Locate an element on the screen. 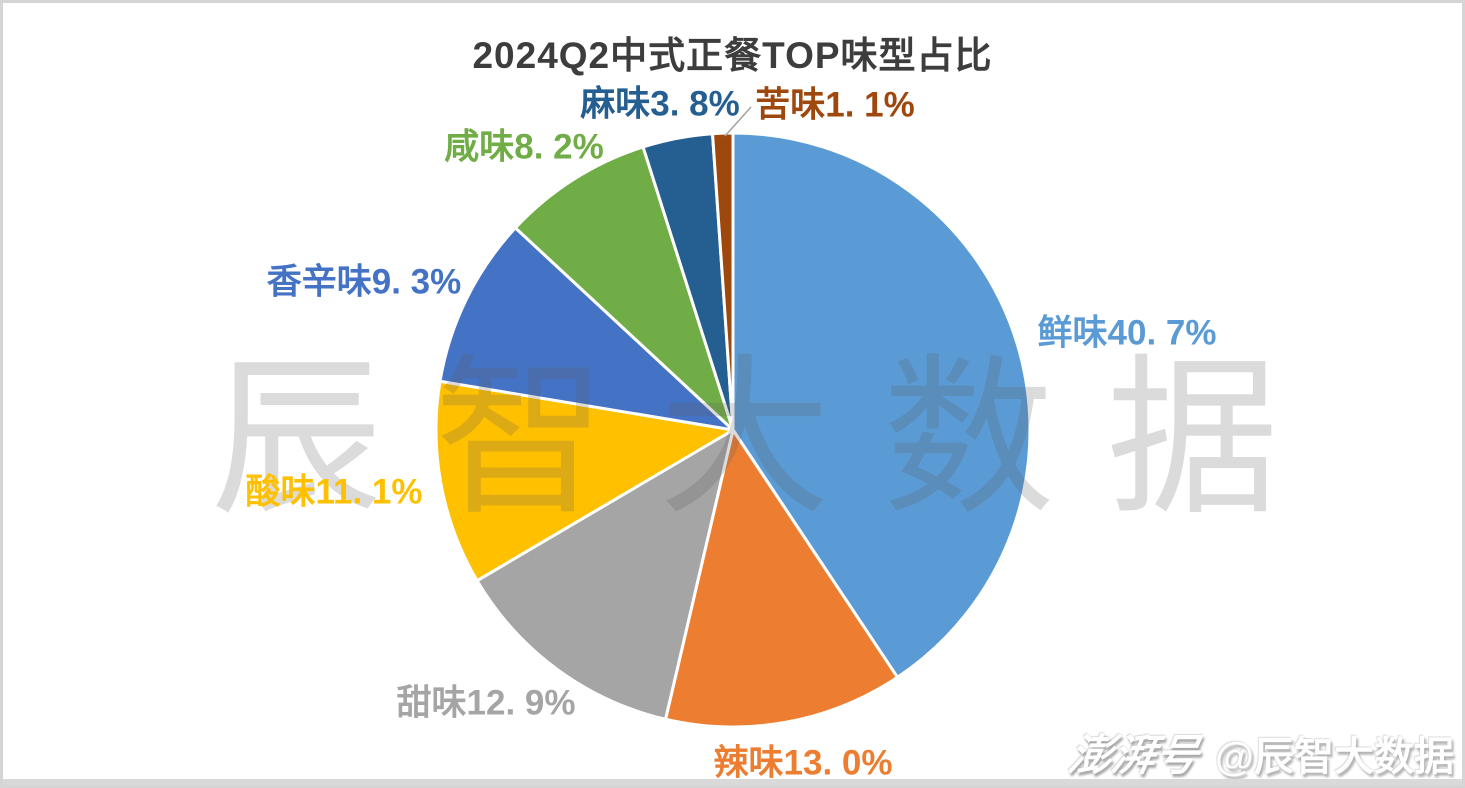 The height and width of the screenshot is (788, 1465). slice-label-咸味: 咸味8. 2% is located at coordinates (524, 147).